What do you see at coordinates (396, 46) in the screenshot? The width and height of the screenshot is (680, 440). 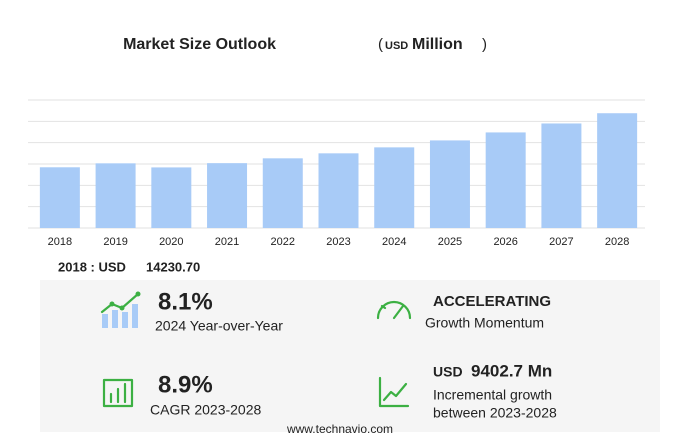 I see `unit-currency: USD` at bounding box center [396, 46].